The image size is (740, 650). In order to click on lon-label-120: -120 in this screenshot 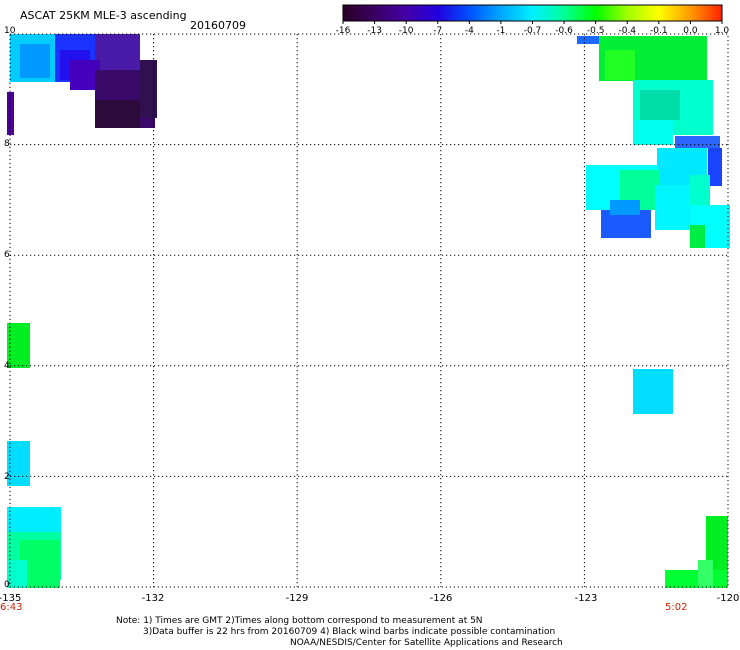, I will do `click(728, 598)`.